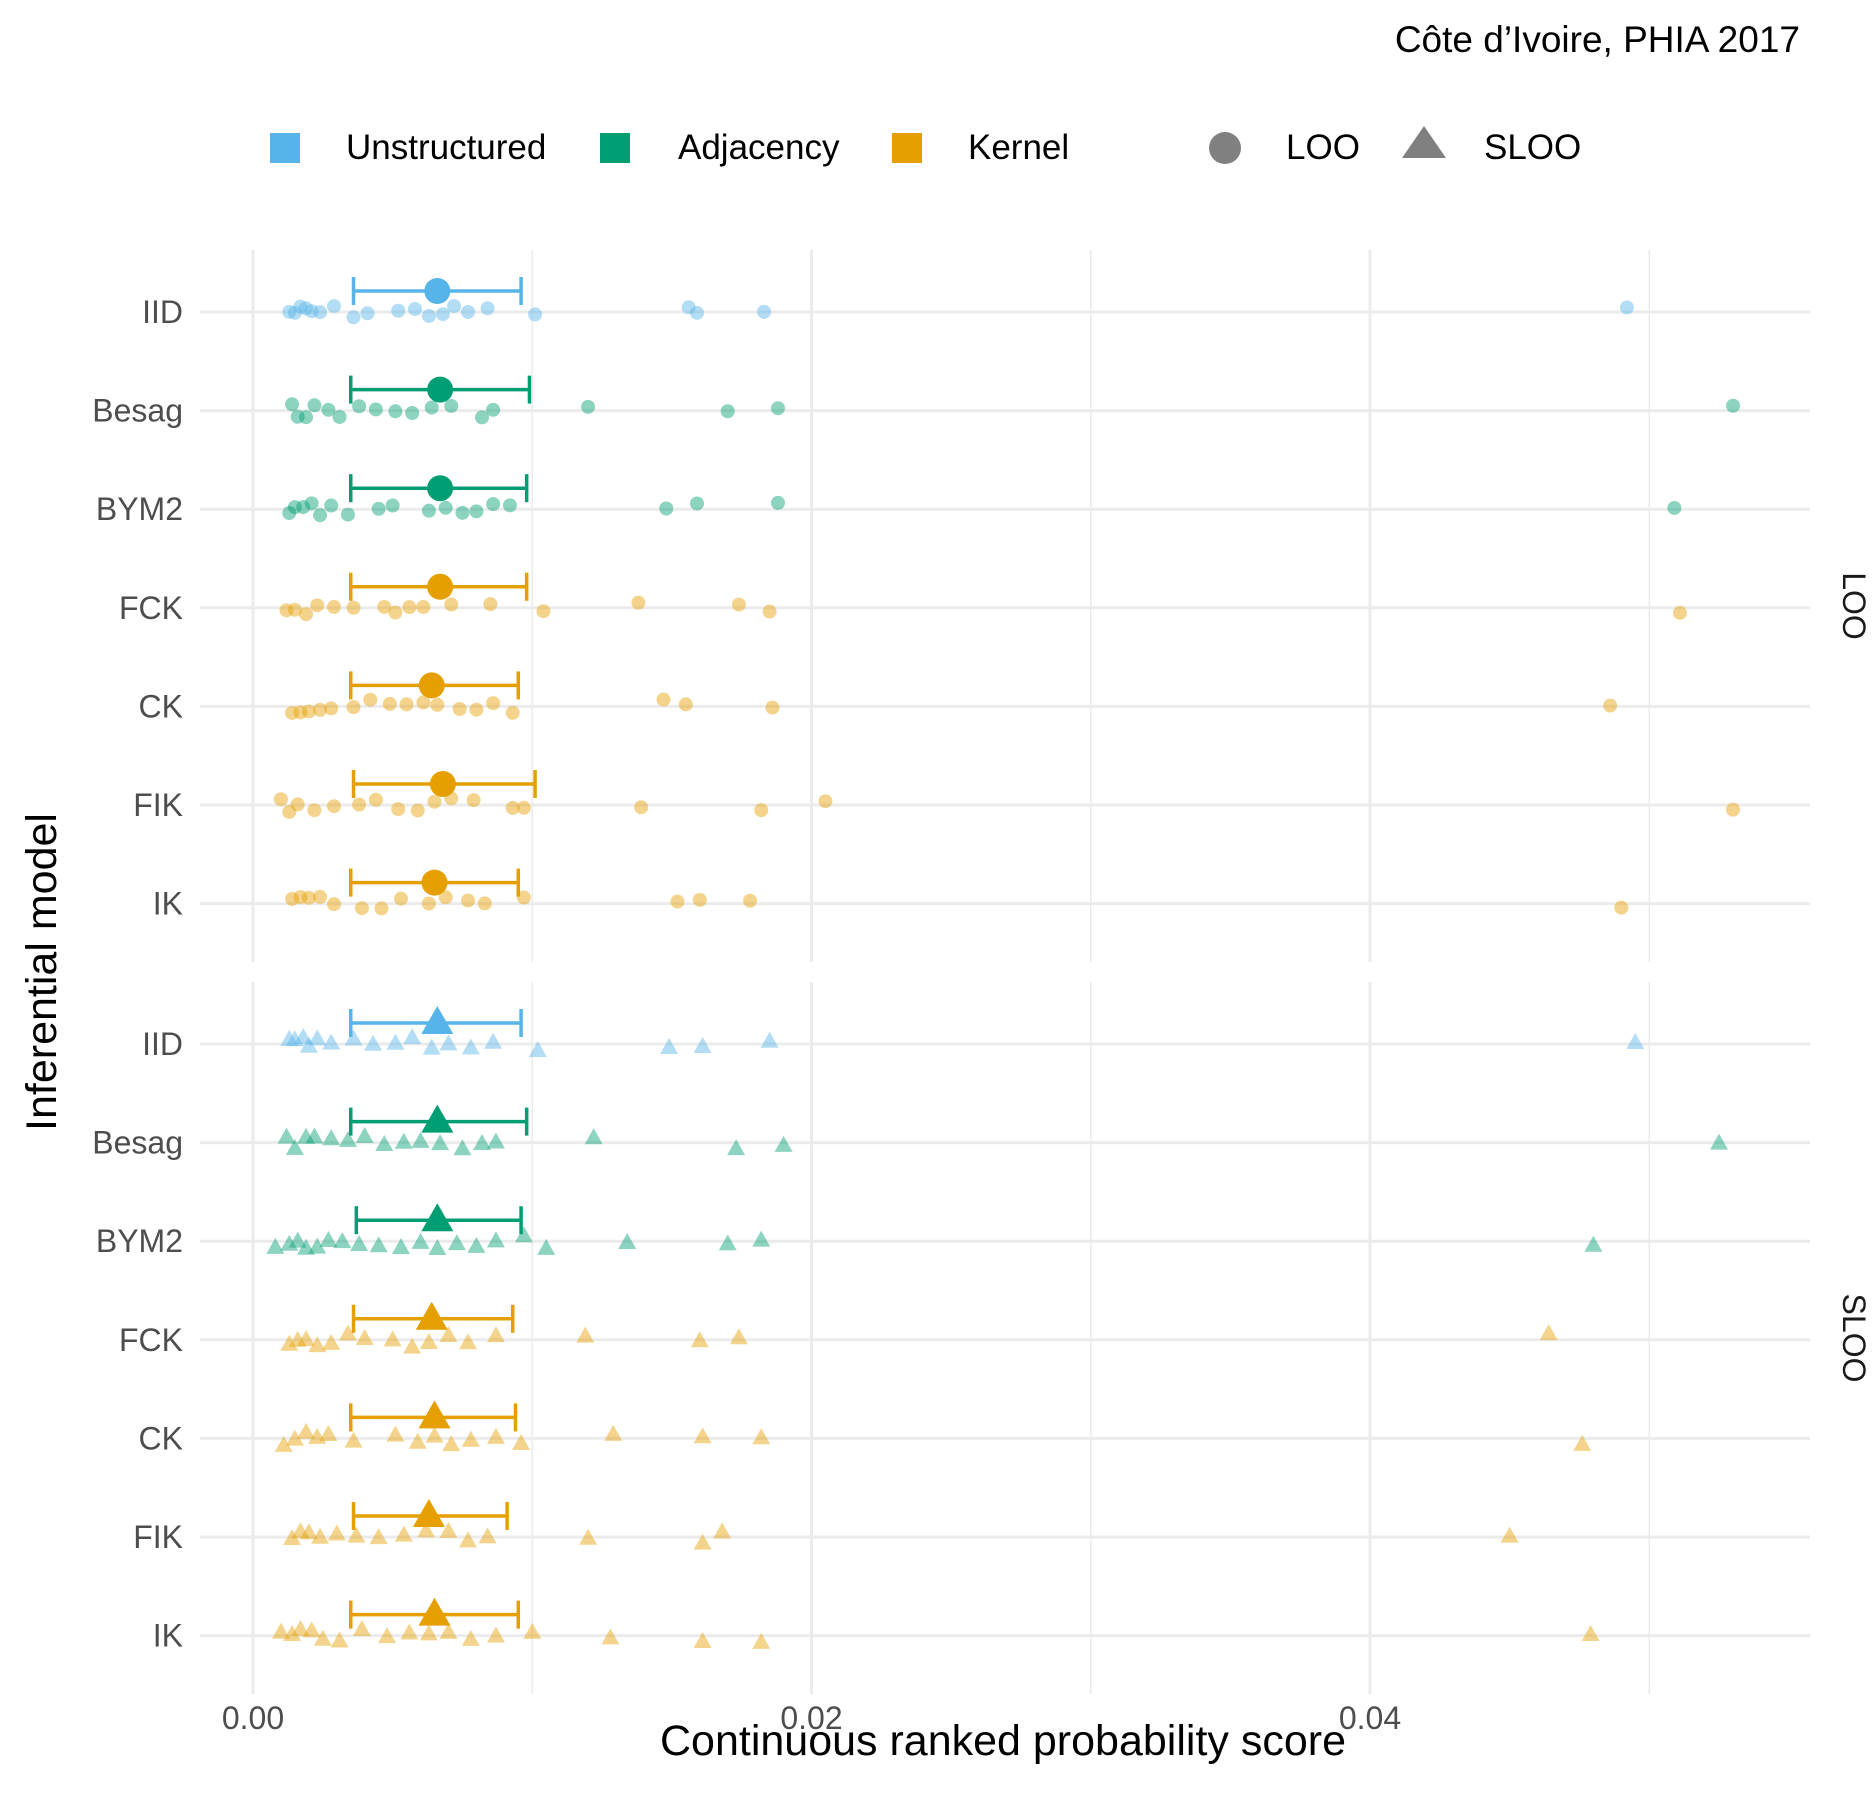  Describe the element at coordinates (1597, 39) in the screenshot. I see `chart-title: Côte d’Ivoire, PHIA 2017` at that location.